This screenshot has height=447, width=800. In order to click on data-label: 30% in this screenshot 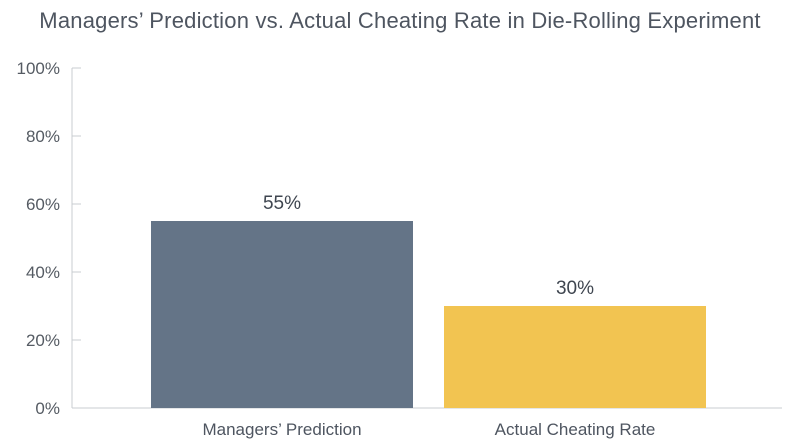, I will do `click(575, 288)`.